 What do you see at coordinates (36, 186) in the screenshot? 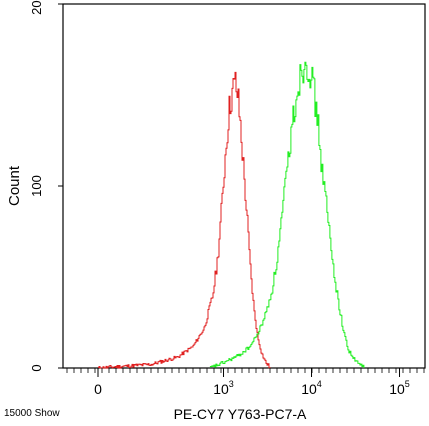
I see `y-tick-label: 100` at bounding box center [36, 186].